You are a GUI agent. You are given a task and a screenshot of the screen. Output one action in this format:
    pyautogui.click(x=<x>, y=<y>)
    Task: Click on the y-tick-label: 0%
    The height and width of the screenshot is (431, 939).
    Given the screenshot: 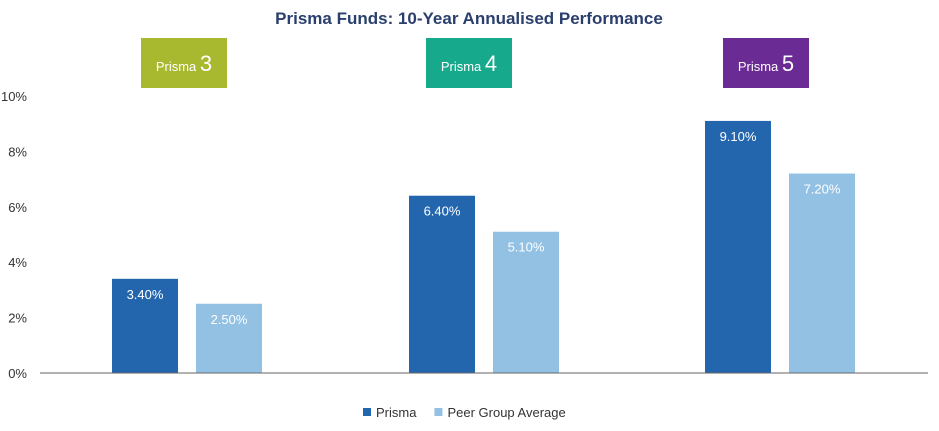 What is the action you would take?
    pyautogui.click(x=17, y=373)
    